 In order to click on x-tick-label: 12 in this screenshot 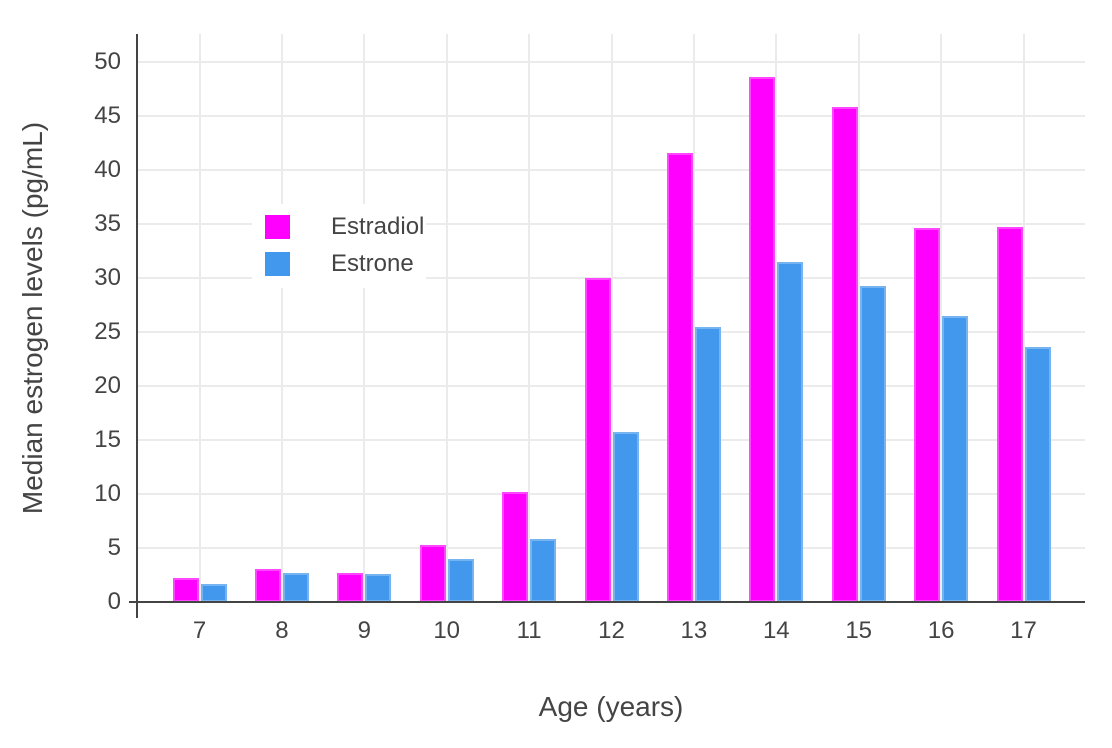, I will do `click(611, 630)`.